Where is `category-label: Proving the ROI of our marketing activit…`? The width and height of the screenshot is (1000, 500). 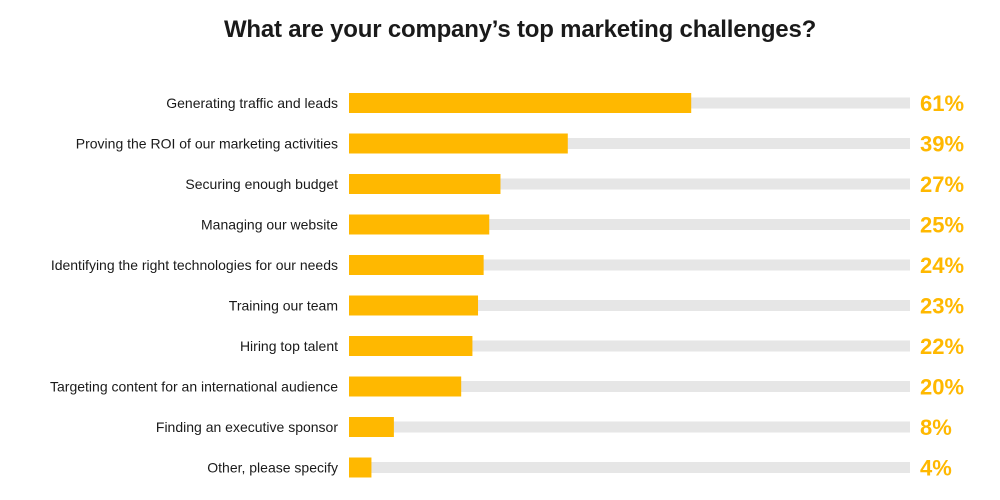 category-label: Proving the ROI of our marketing activit… is located at coordinates (207, 144).